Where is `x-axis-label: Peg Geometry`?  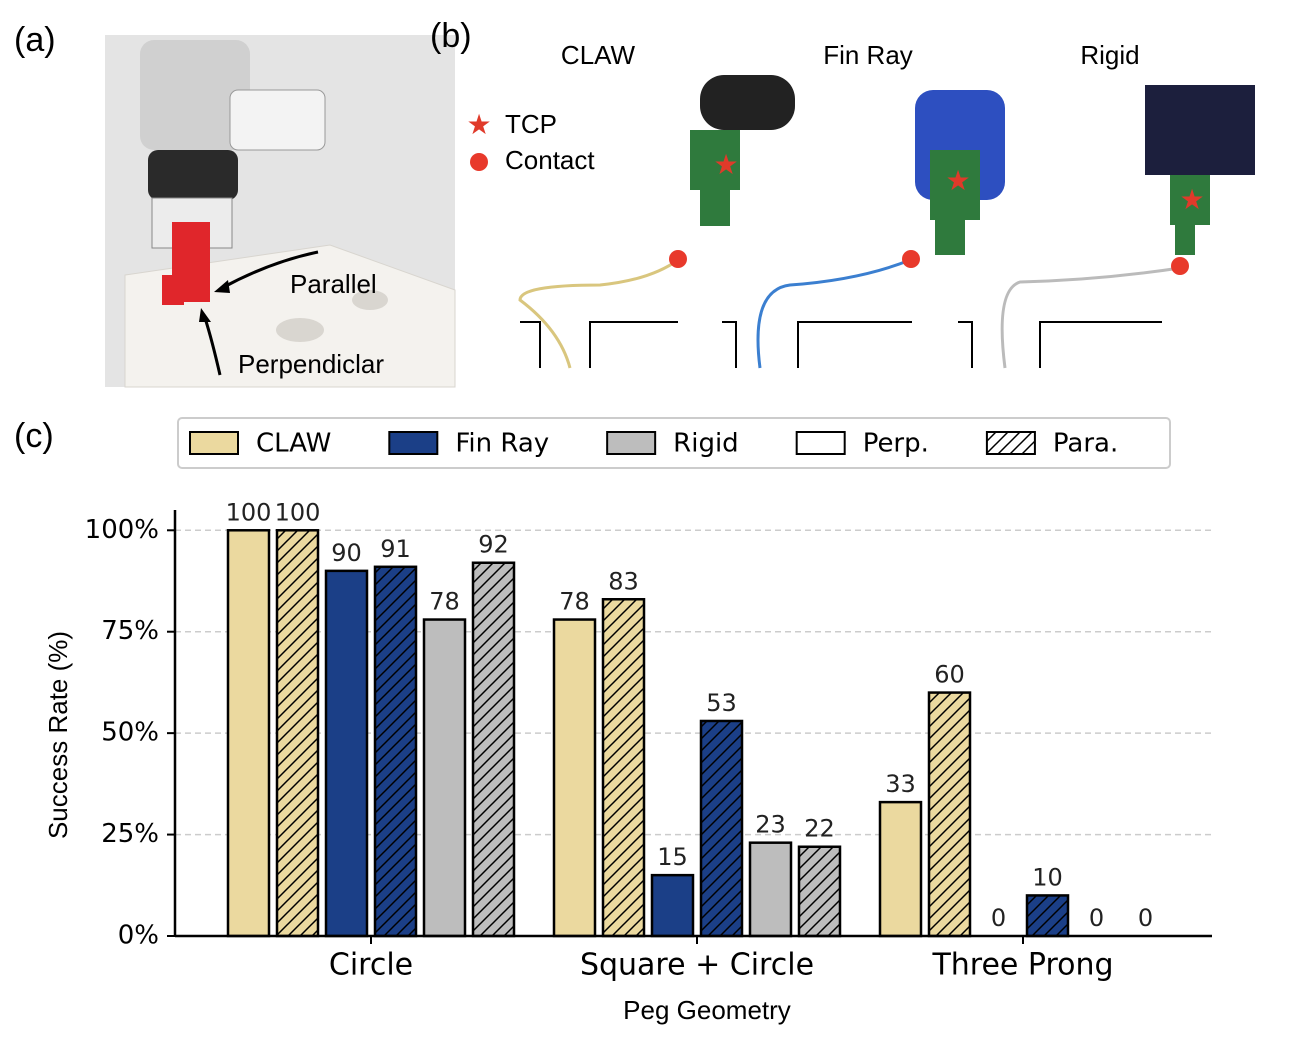
x-axis-label: Peg Geometry is located at coordinates (707, 1010).